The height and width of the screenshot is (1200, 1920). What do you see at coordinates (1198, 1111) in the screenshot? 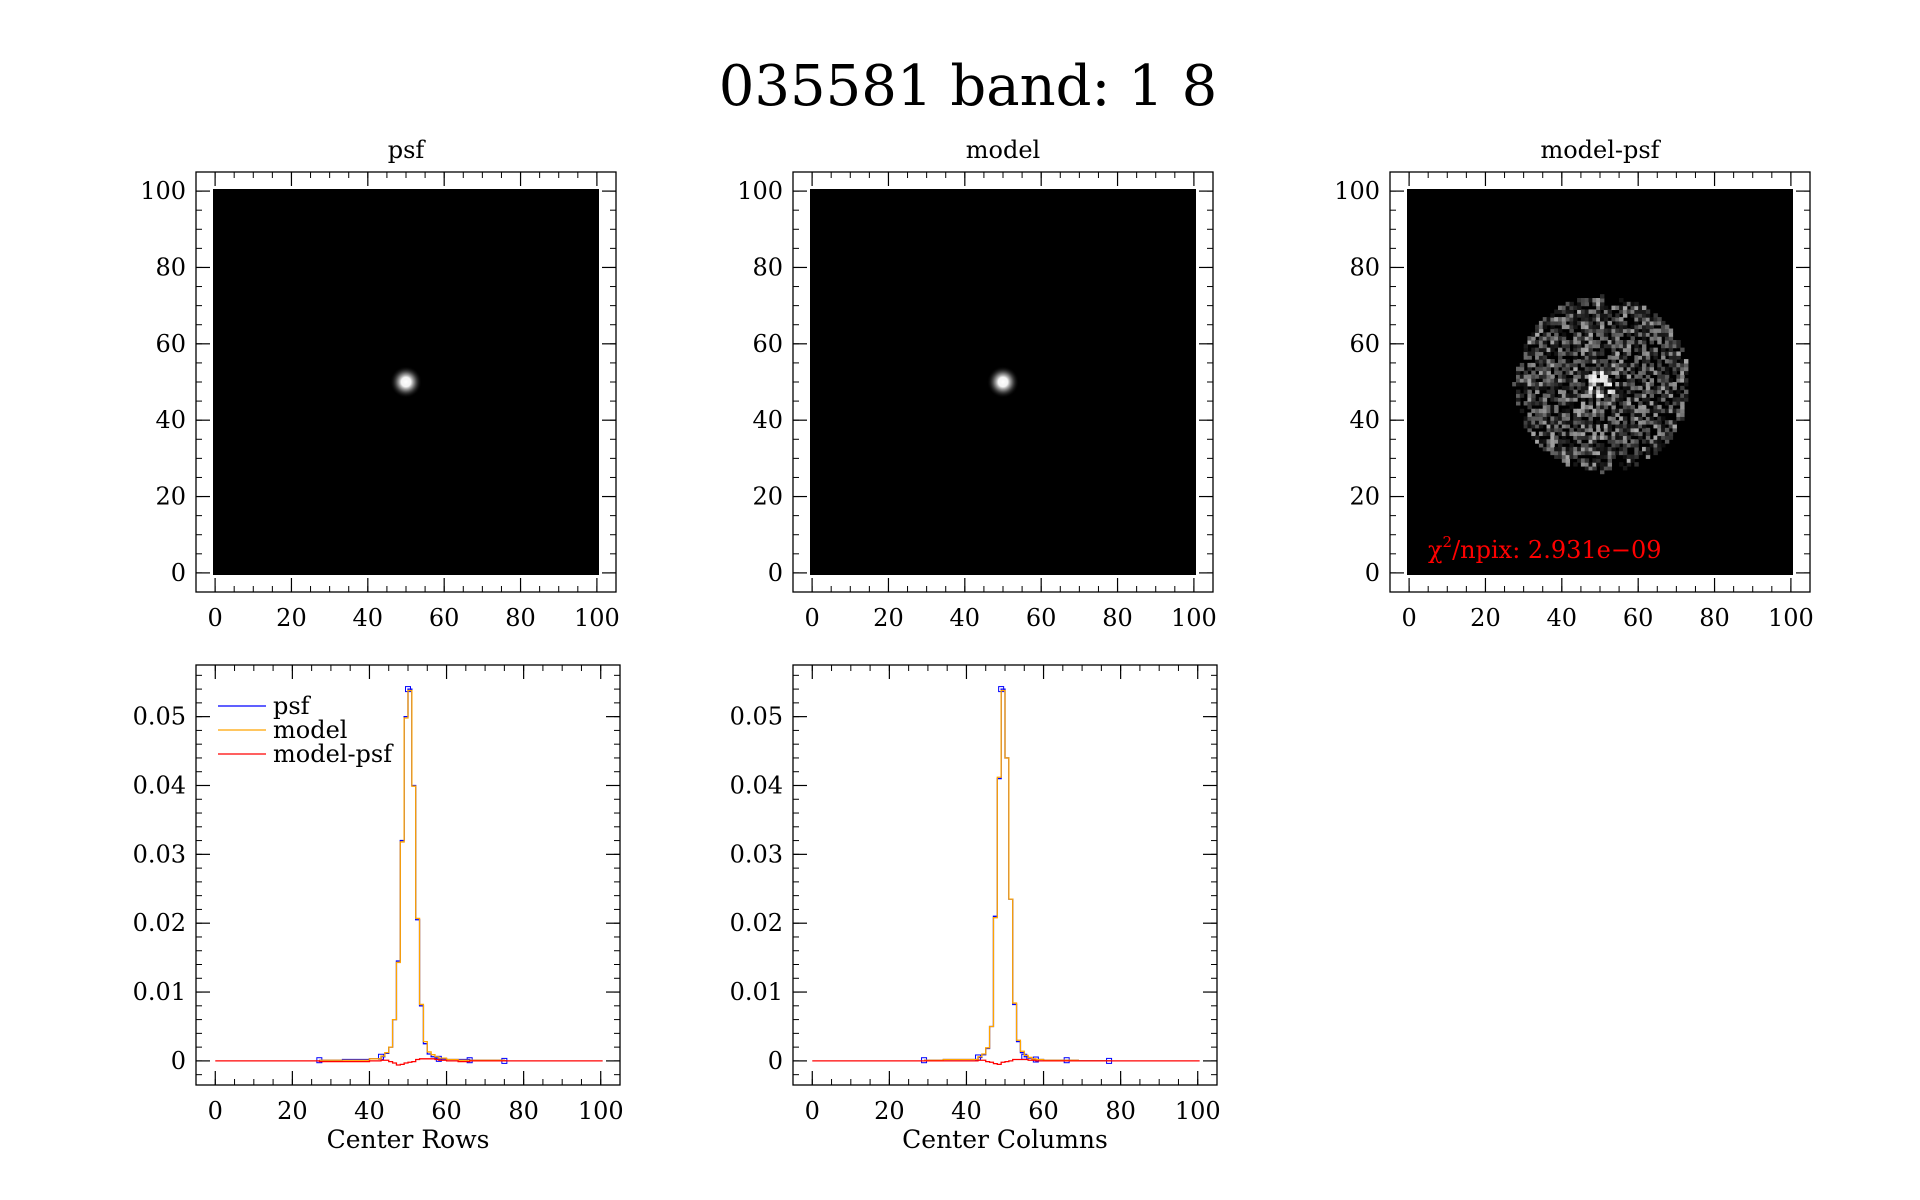
I see `x-tick-label: 100` at bounding box center [1198, 1111].